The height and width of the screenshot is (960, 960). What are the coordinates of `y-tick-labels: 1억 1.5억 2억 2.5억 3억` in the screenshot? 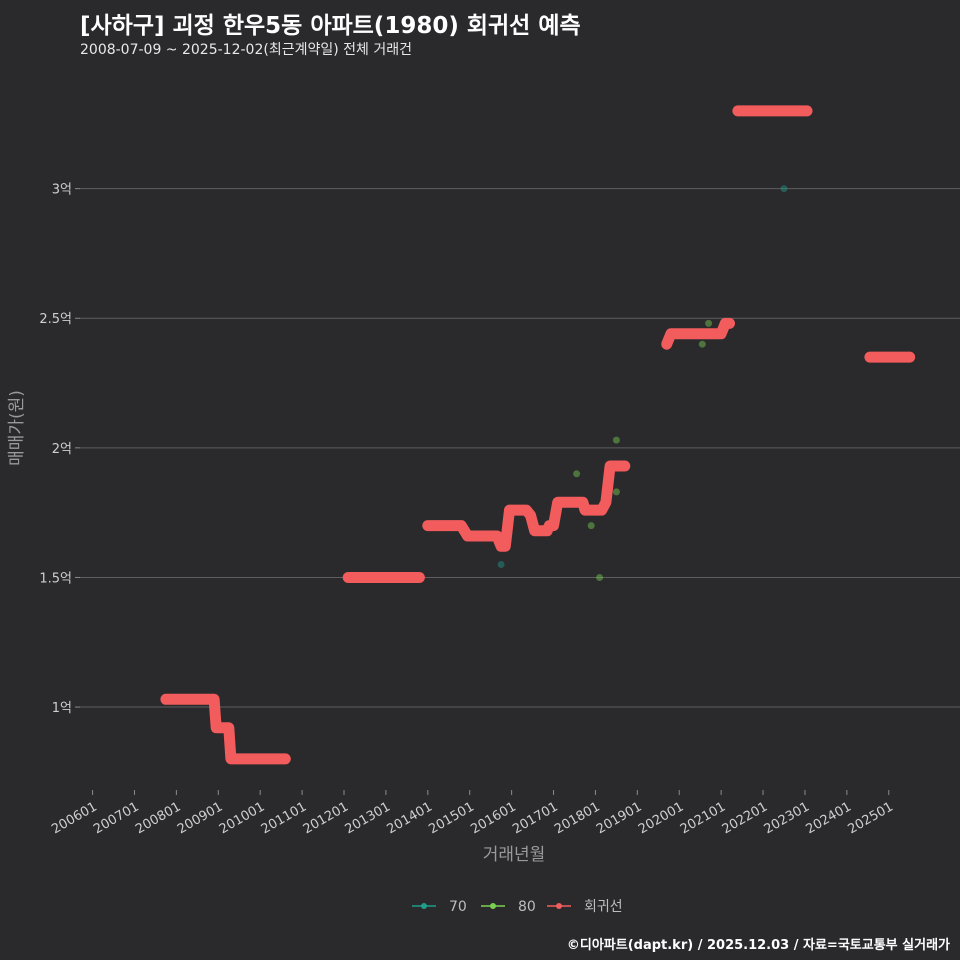 It's located at (55, 449).